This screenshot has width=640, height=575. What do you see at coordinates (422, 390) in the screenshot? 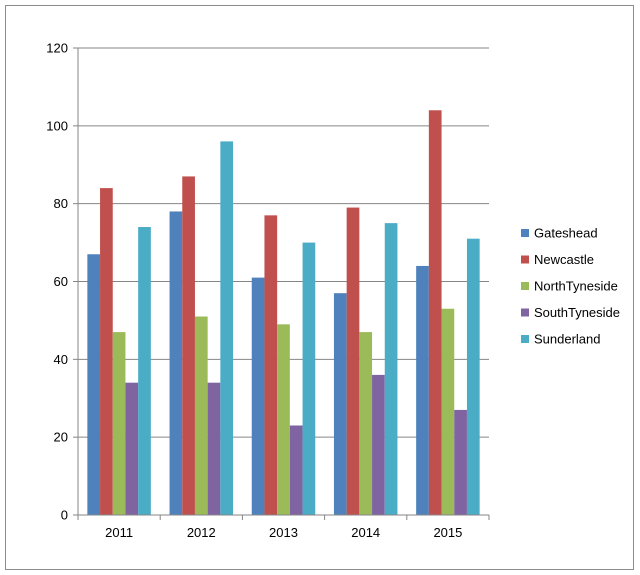
I see `bar-gateshead-2015` at bounding box center [422, 390].